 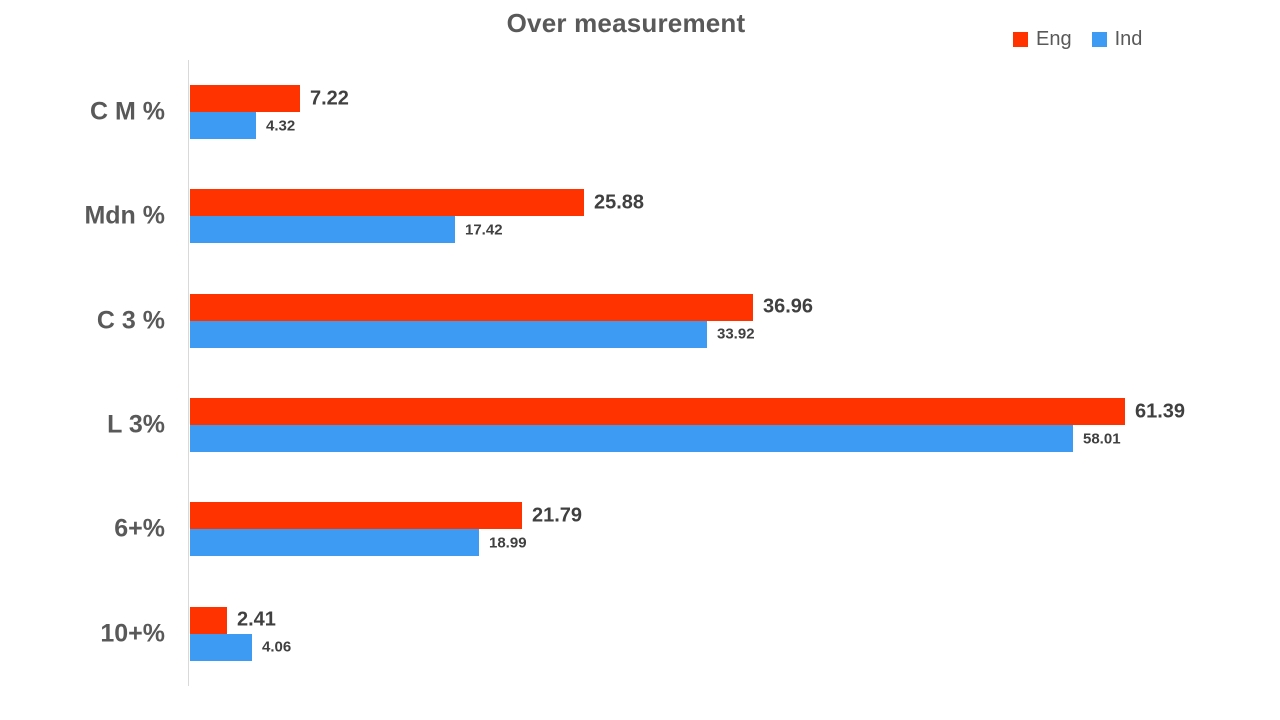 I want to click on value-label-ind: 58.01, so click(x=1102, y=439).